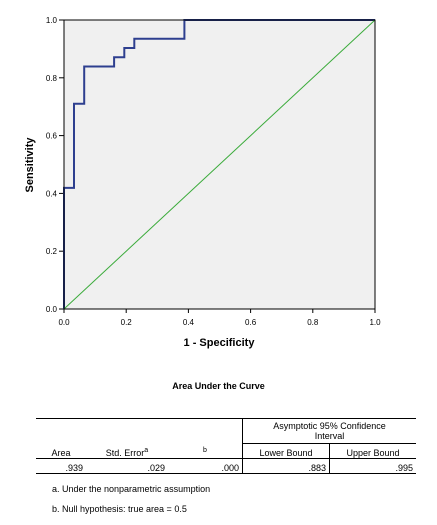 The width and height of the screenshot is (437, 525). What do you see at coordinates (205, 466) in the screenshot?
I see `cell-sig: .000` at bounding box center [205, 466].